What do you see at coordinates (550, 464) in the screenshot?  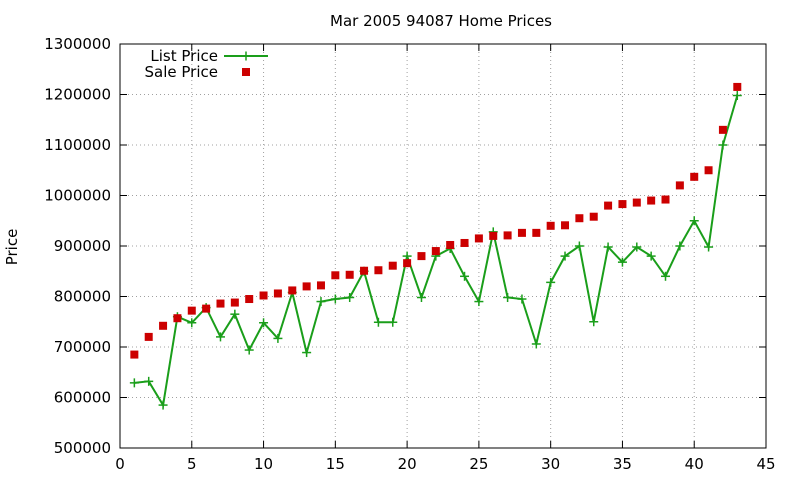 I see `x-tick-label: 30` at bounding box center [550, 464].